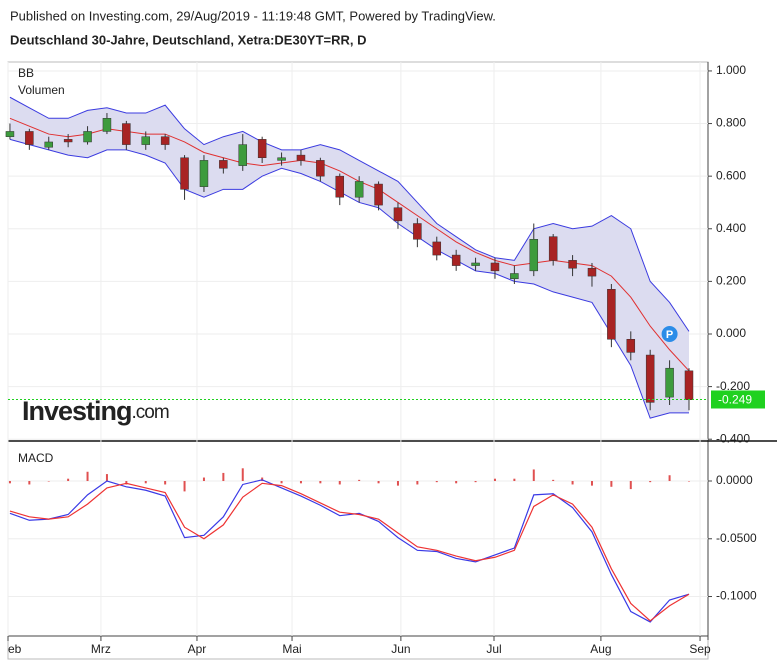  I want to click on logo: Investing.com, so click(95, 411).